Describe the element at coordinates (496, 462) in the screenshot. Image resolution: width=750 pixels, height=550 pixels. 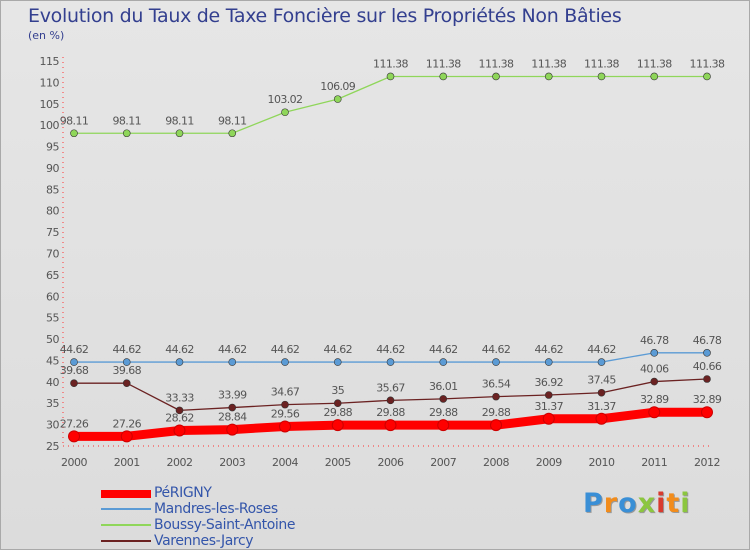
I see `x-tick-label: 2008` at that location.